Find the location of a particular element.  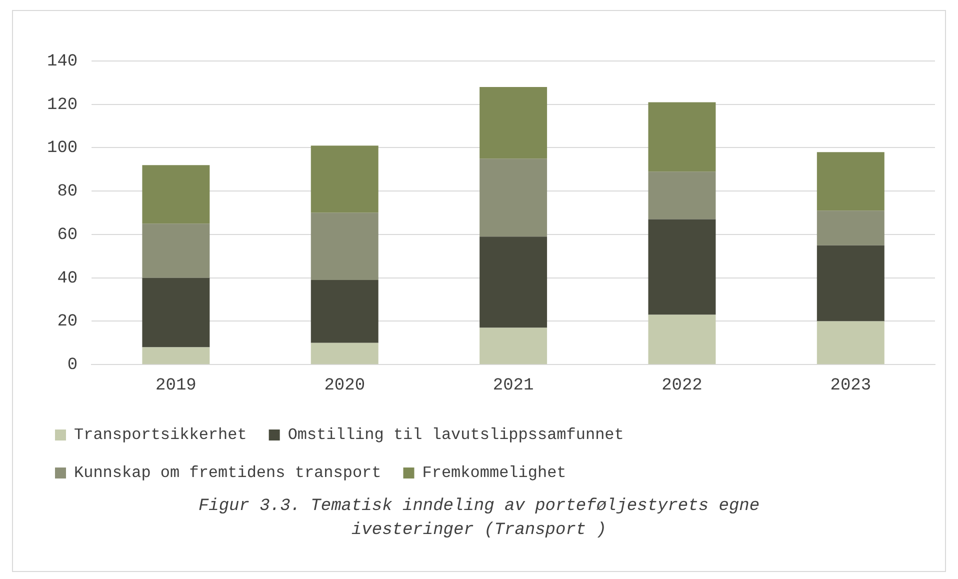

legend-label: Kunnskap om fremtidens transport is located at coordinates (228, 473).